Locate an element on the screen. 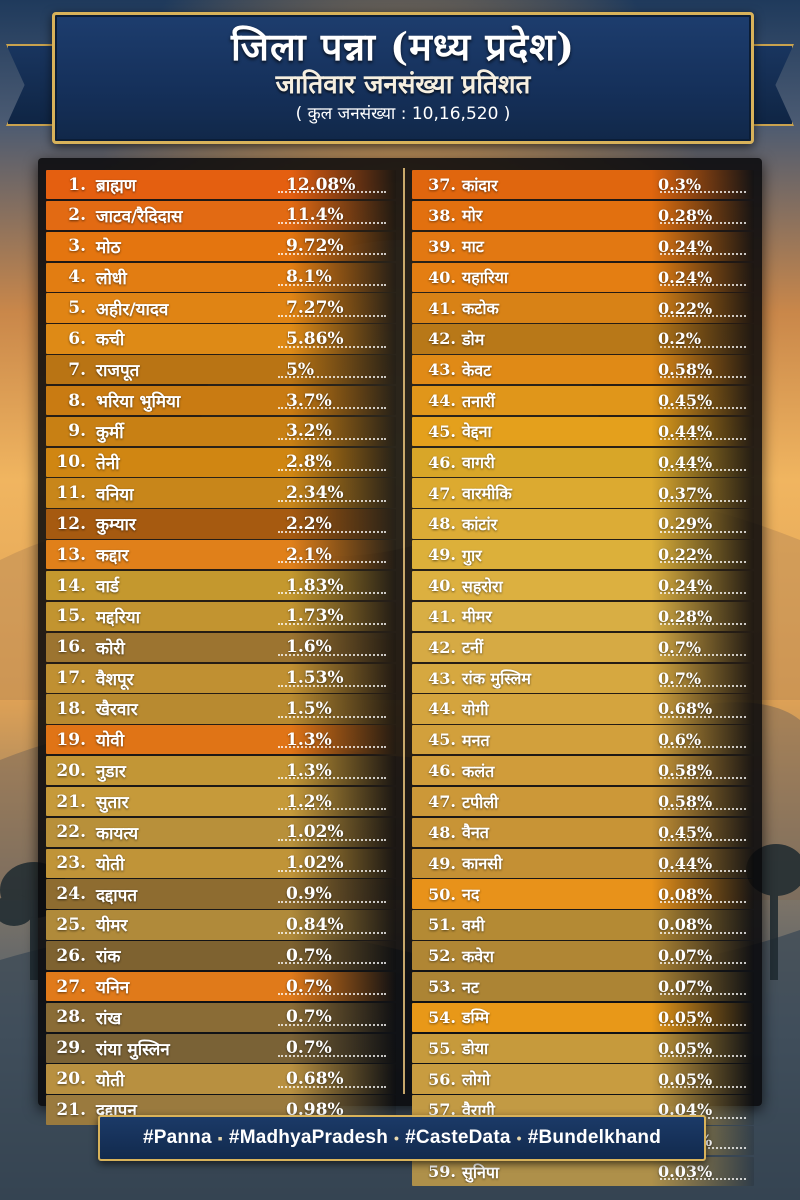 The image size is (800, 1200). row-caste-name: वारमीकि is located at coordinates (487, 494).